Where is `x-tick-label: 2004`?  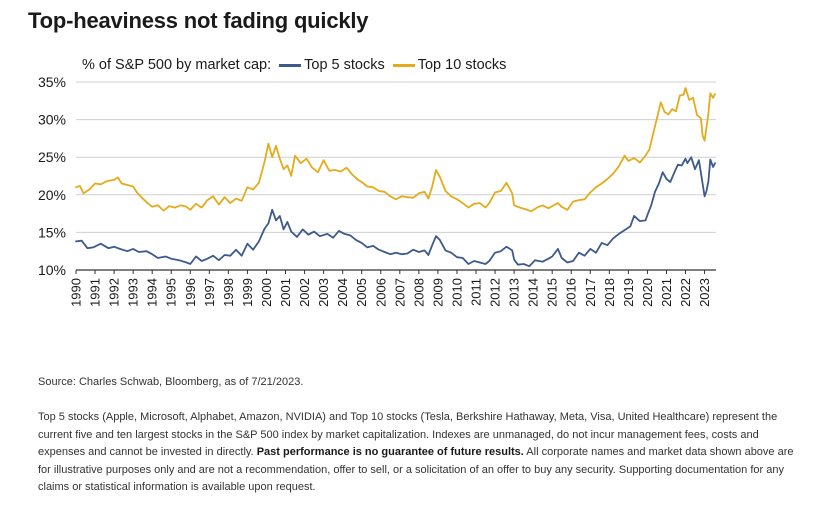
x-tick-label: 2004 is located at coordinates (342, 292).